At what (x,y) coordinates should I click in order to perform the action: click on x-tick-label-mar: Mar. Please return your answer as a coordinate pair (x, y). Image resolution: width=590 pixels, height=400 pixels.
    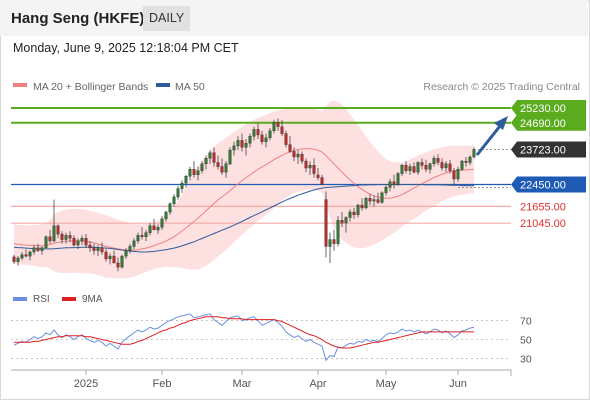
    Looking at the image, I should click on (242, 384).